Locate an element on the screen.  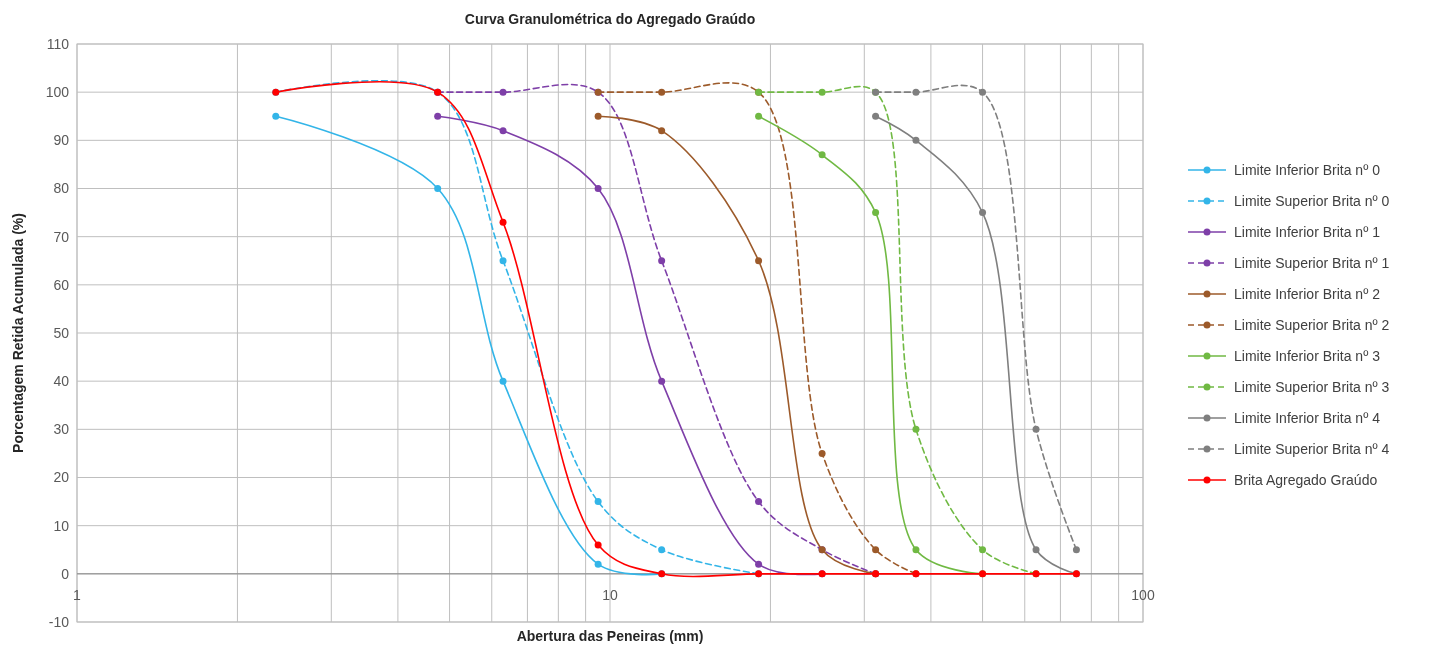
y-tick-label: -10 is located at coordinates (59, 621).